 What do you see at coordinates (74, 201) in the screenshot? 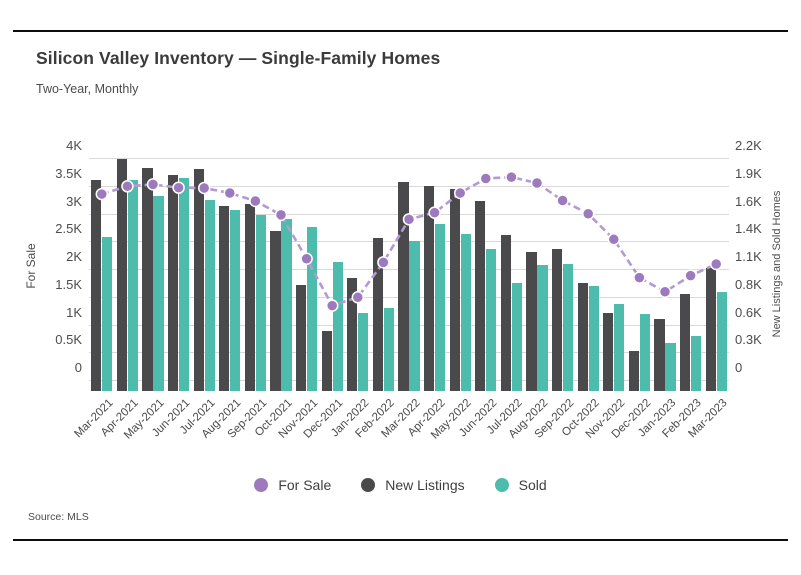
I see `y-tick-left: 3K` at bounding box center [74, 201].